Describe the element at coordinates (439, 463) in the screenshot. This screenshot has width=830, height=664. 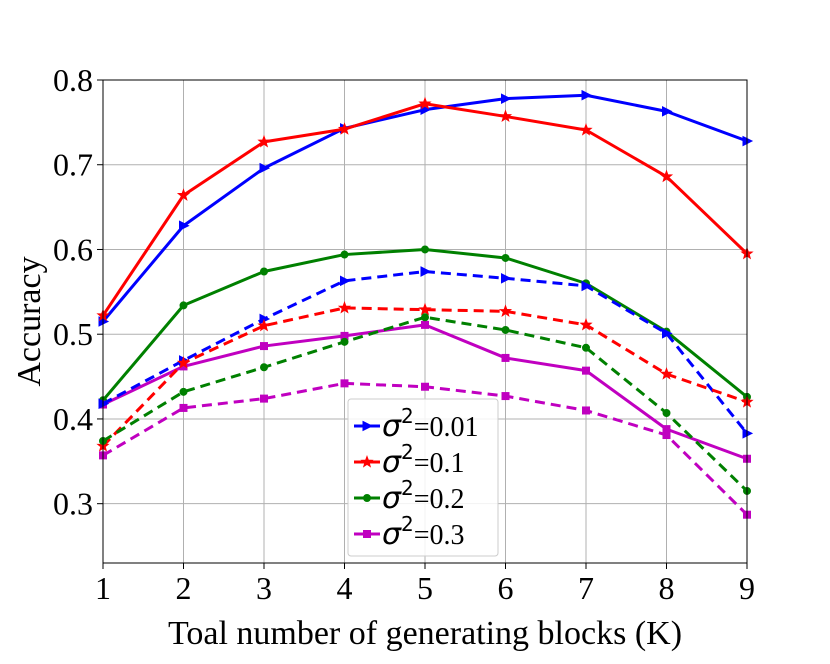
I see `legend-value: =0.1` at that location.